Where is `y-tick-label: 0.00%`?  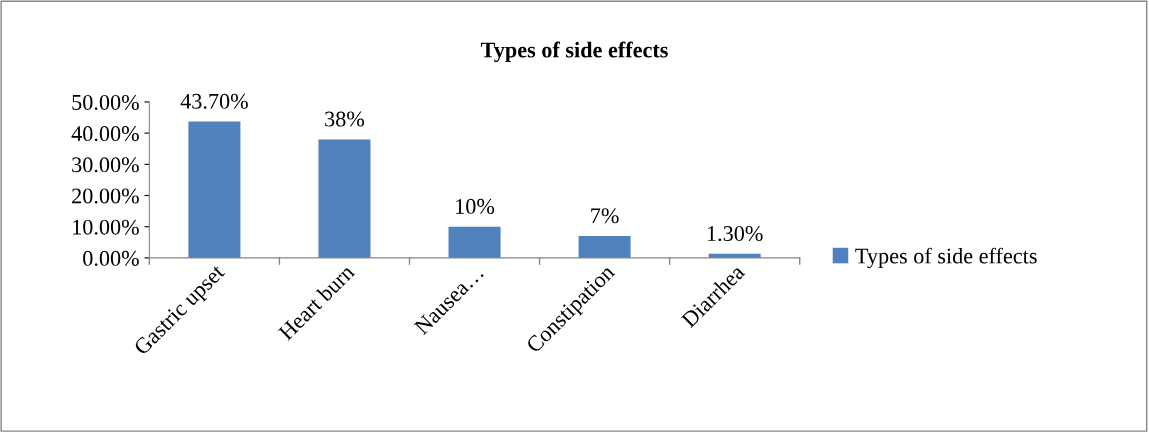
y-tick-label: 0.00% is located at coordinates (111, 258).